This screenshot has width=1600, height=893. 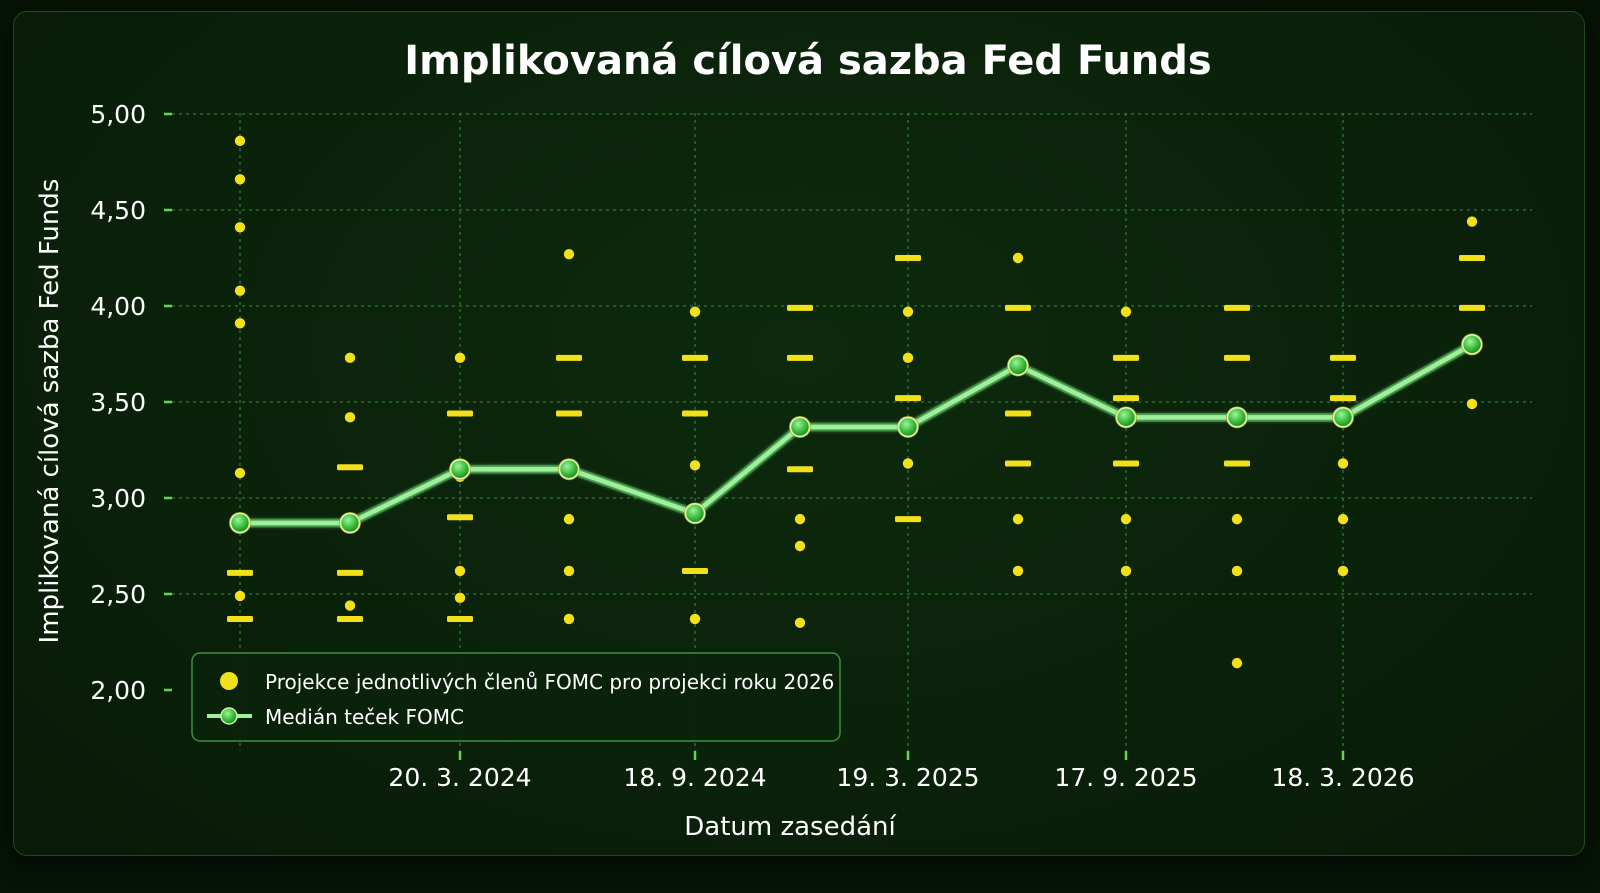 What do you see at coordinates (1125, 777) in the screenshot?
I see `x-tick-label: 17. 9. 2025` at bounding box center [1125, 777].